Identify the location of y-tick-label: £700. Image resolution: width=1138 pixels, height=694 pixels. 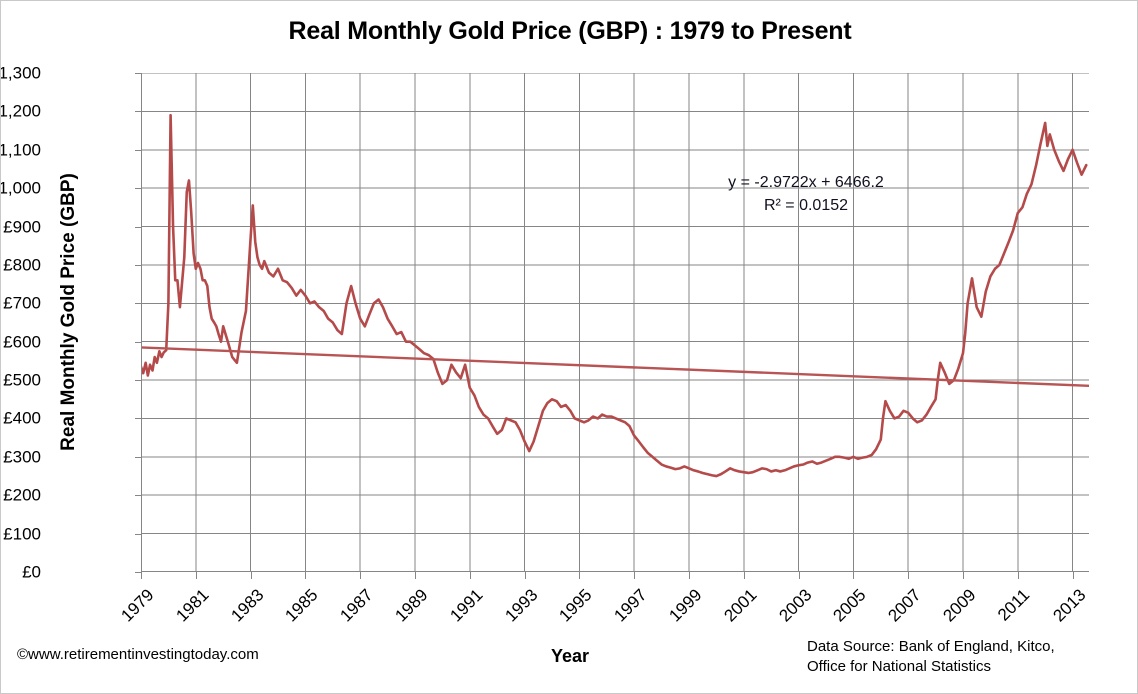
(22, 303).